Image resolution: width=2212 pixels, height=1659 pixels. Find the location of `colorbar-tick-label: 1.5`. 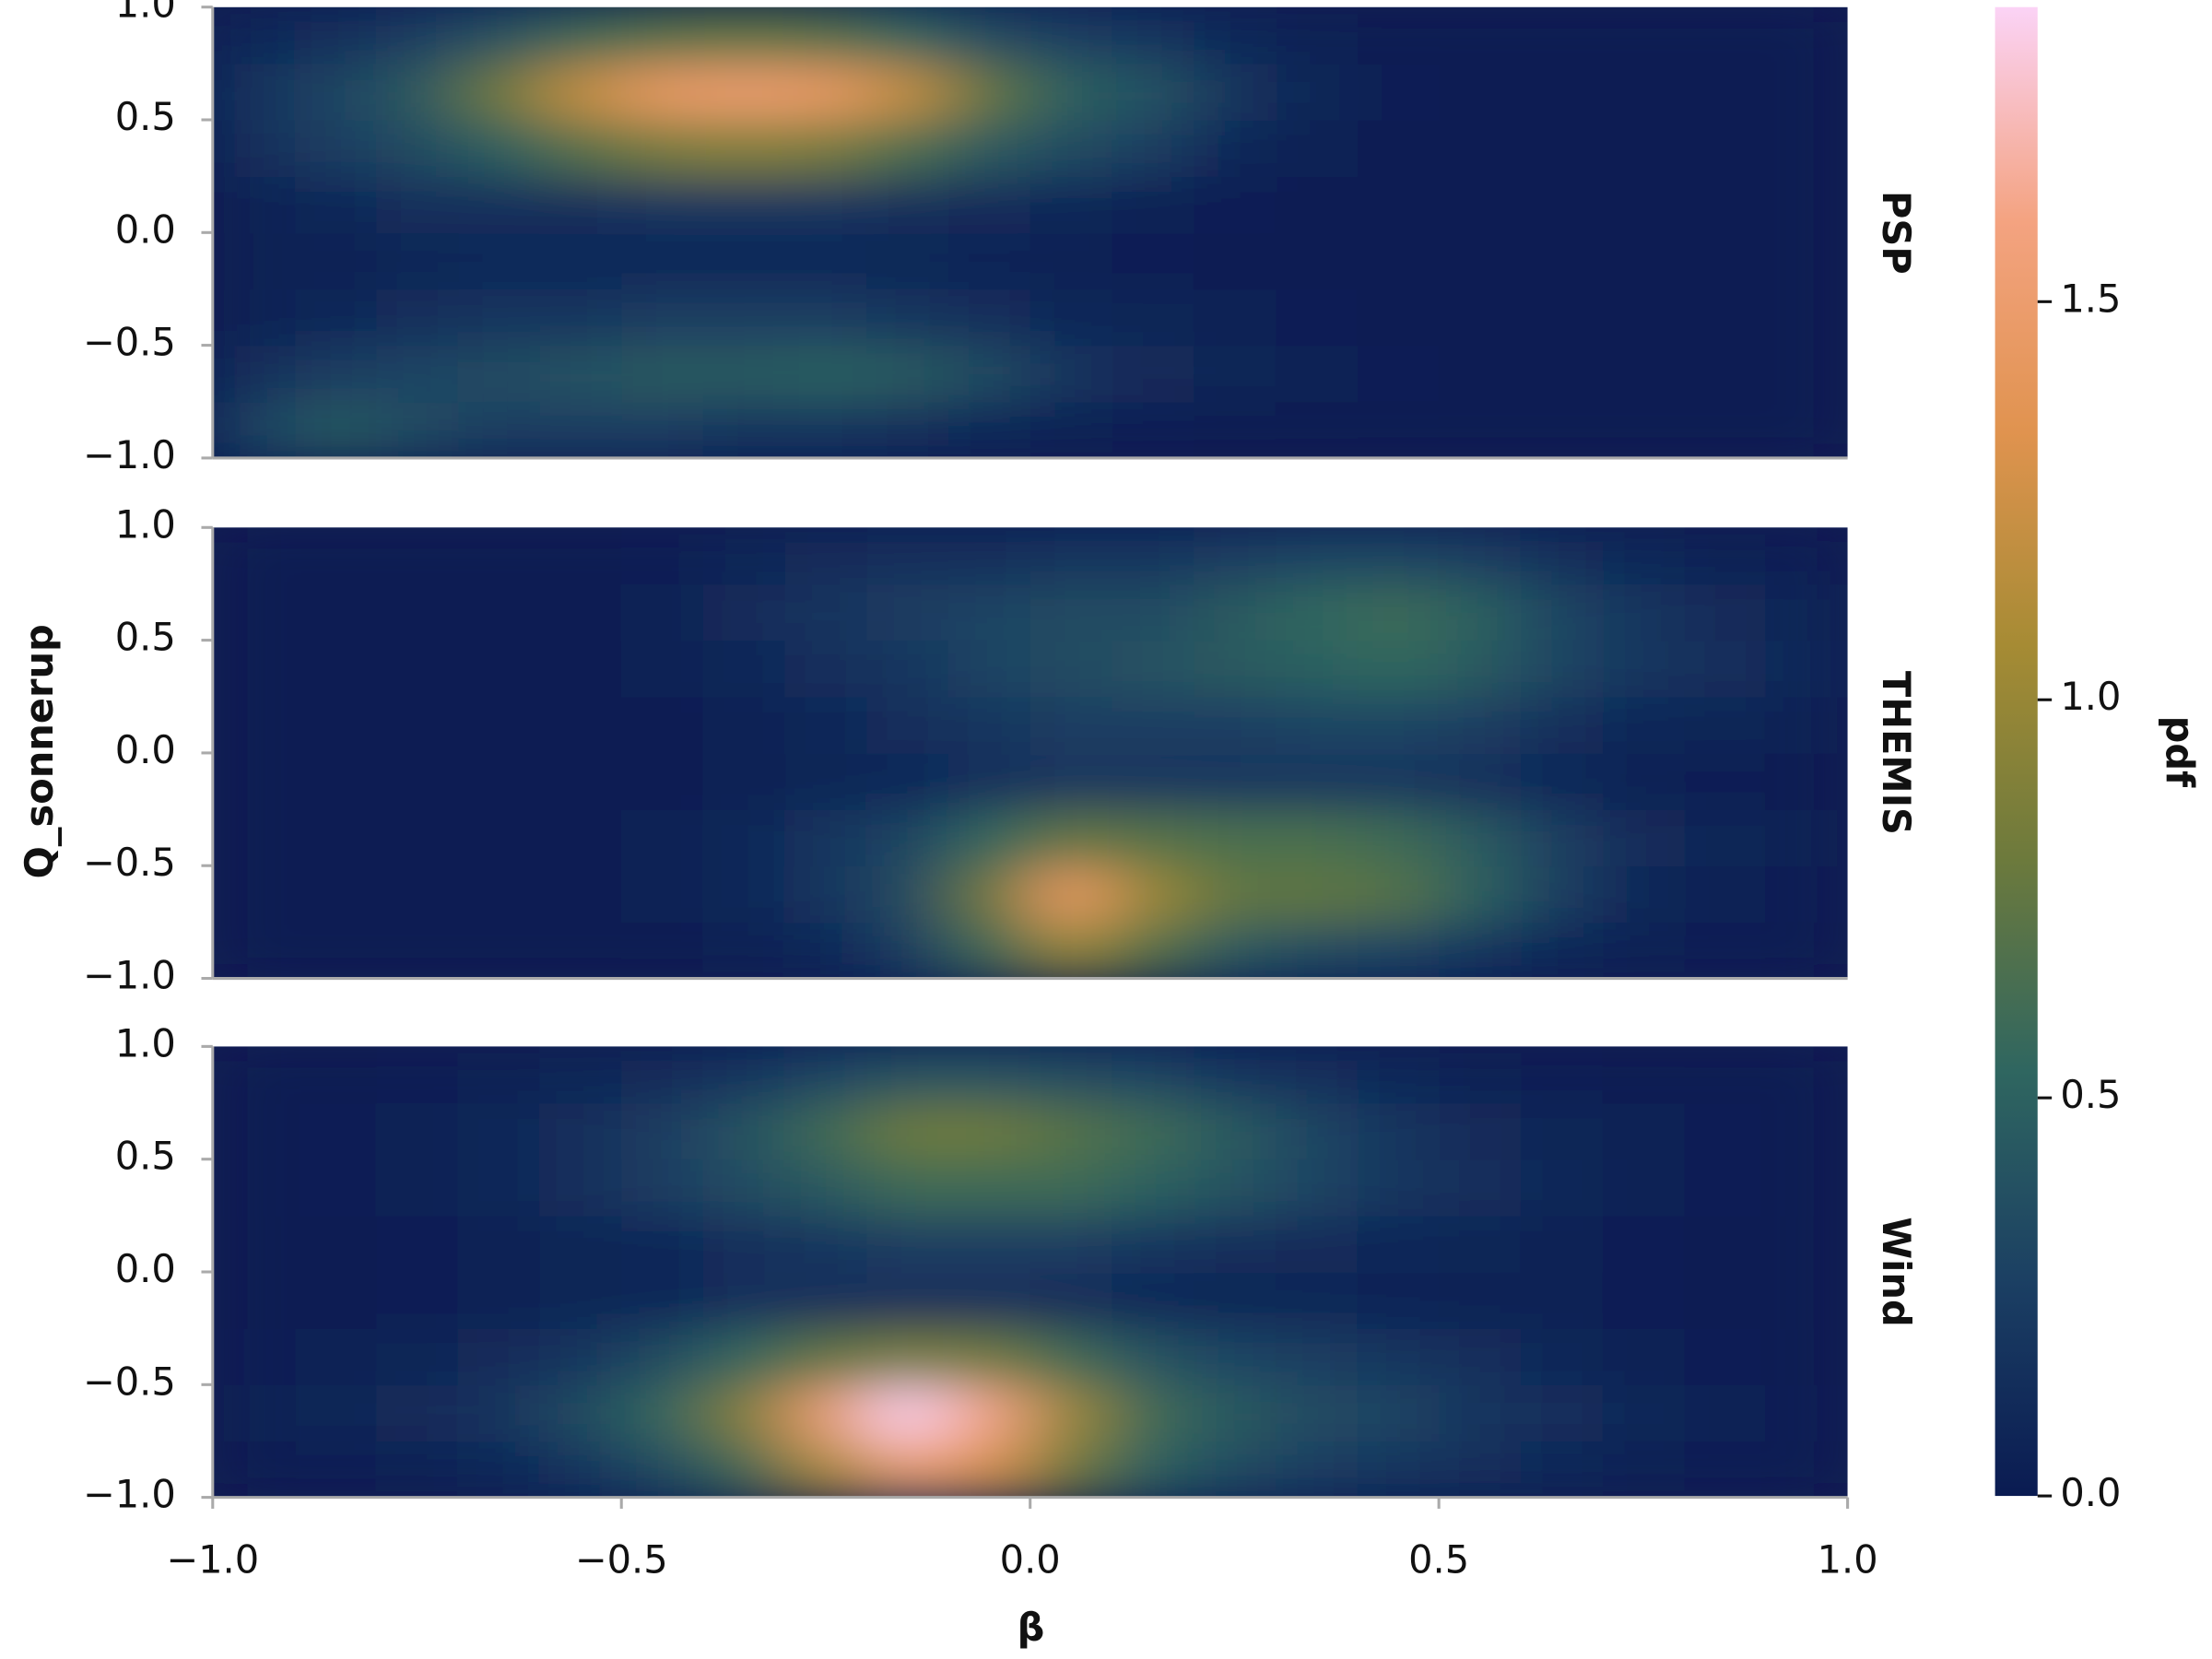

colorbar-tick-label: 1.5 is located at coordinates (2090, 298).